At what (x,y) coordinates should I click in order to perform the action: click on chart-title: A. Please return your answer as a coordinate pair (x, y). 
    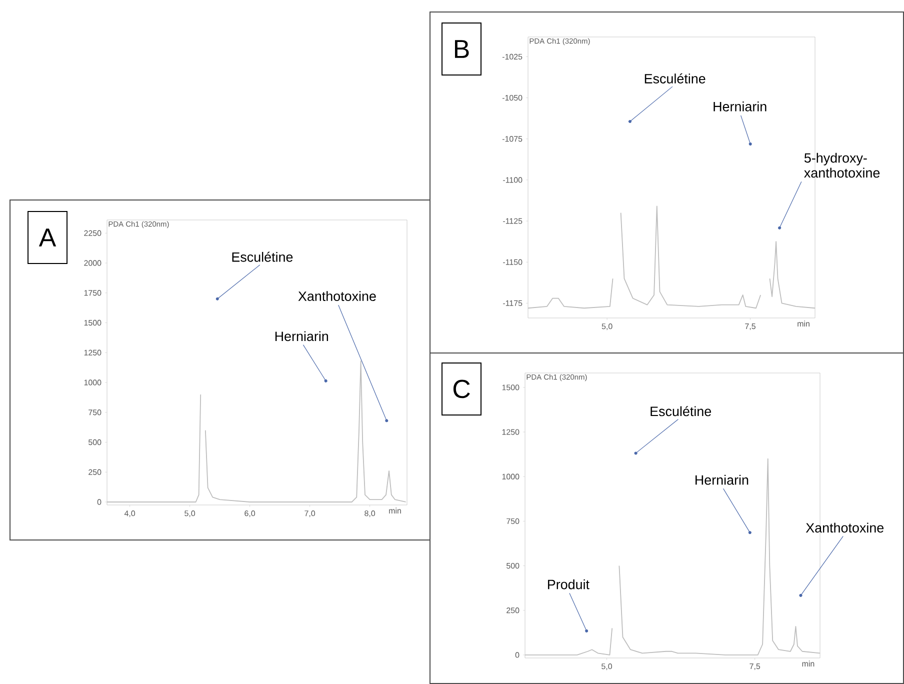
    Looking at the image, I should click on (47, 237).